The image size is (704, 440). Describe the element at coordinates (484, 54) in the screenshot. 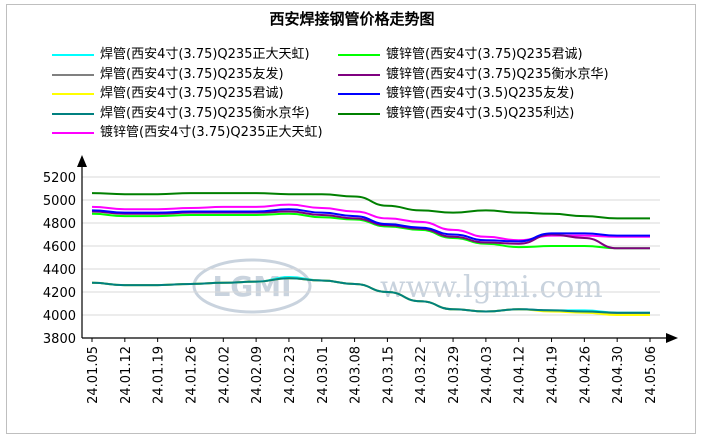

I see `legend-label: 镀锌管(西安4寸(3.75)Q235君诚)` at that location.